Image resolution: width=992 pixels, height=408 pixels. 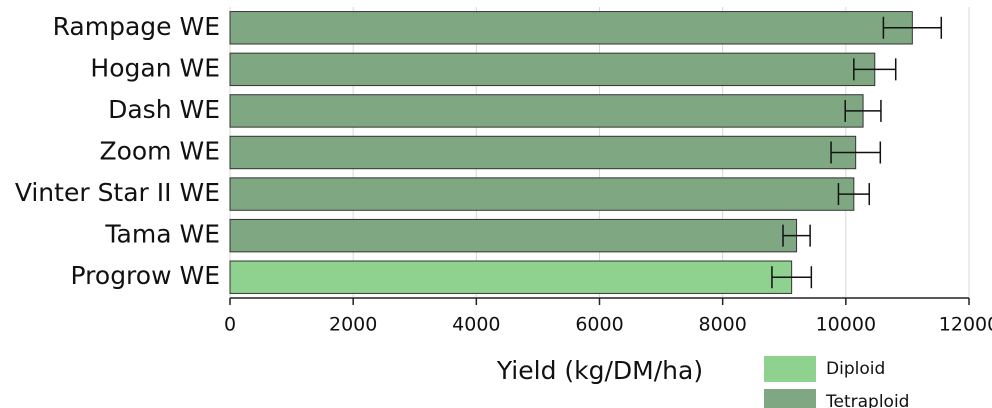 I want to click on y-tick-label: Hogan WE, so click(x=155, y=67).